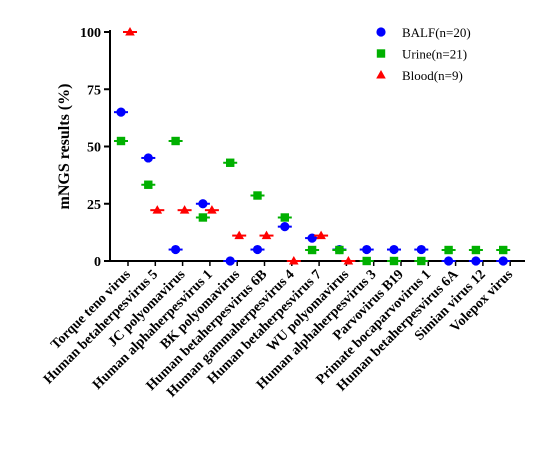  Describe the element at coordinates (97, 262) in the screenshot. I see `y-tick-label: 0` at that location.